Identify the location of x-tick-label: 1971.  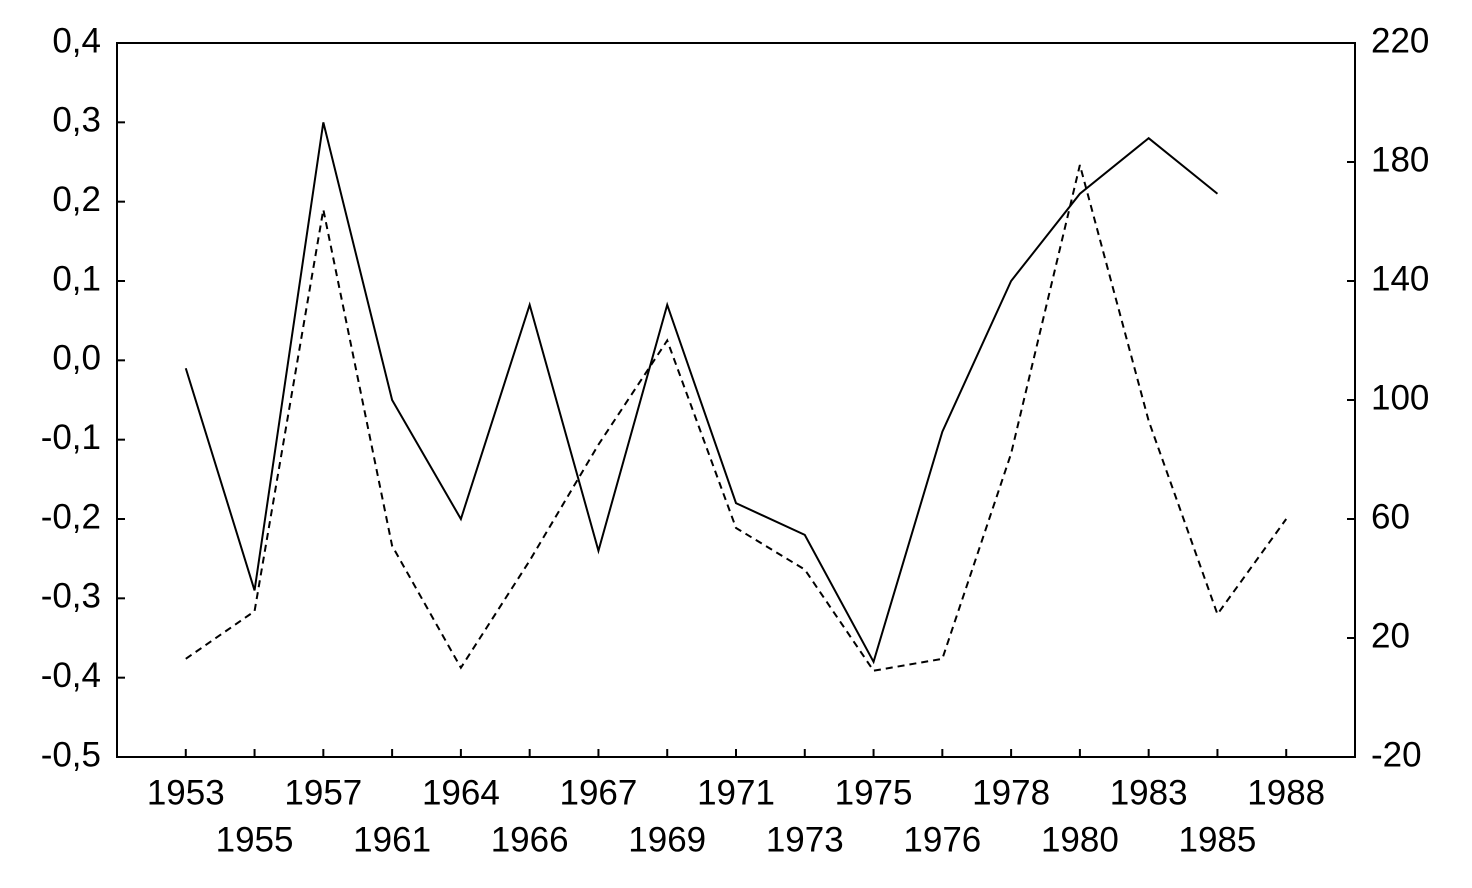
(736, 792).